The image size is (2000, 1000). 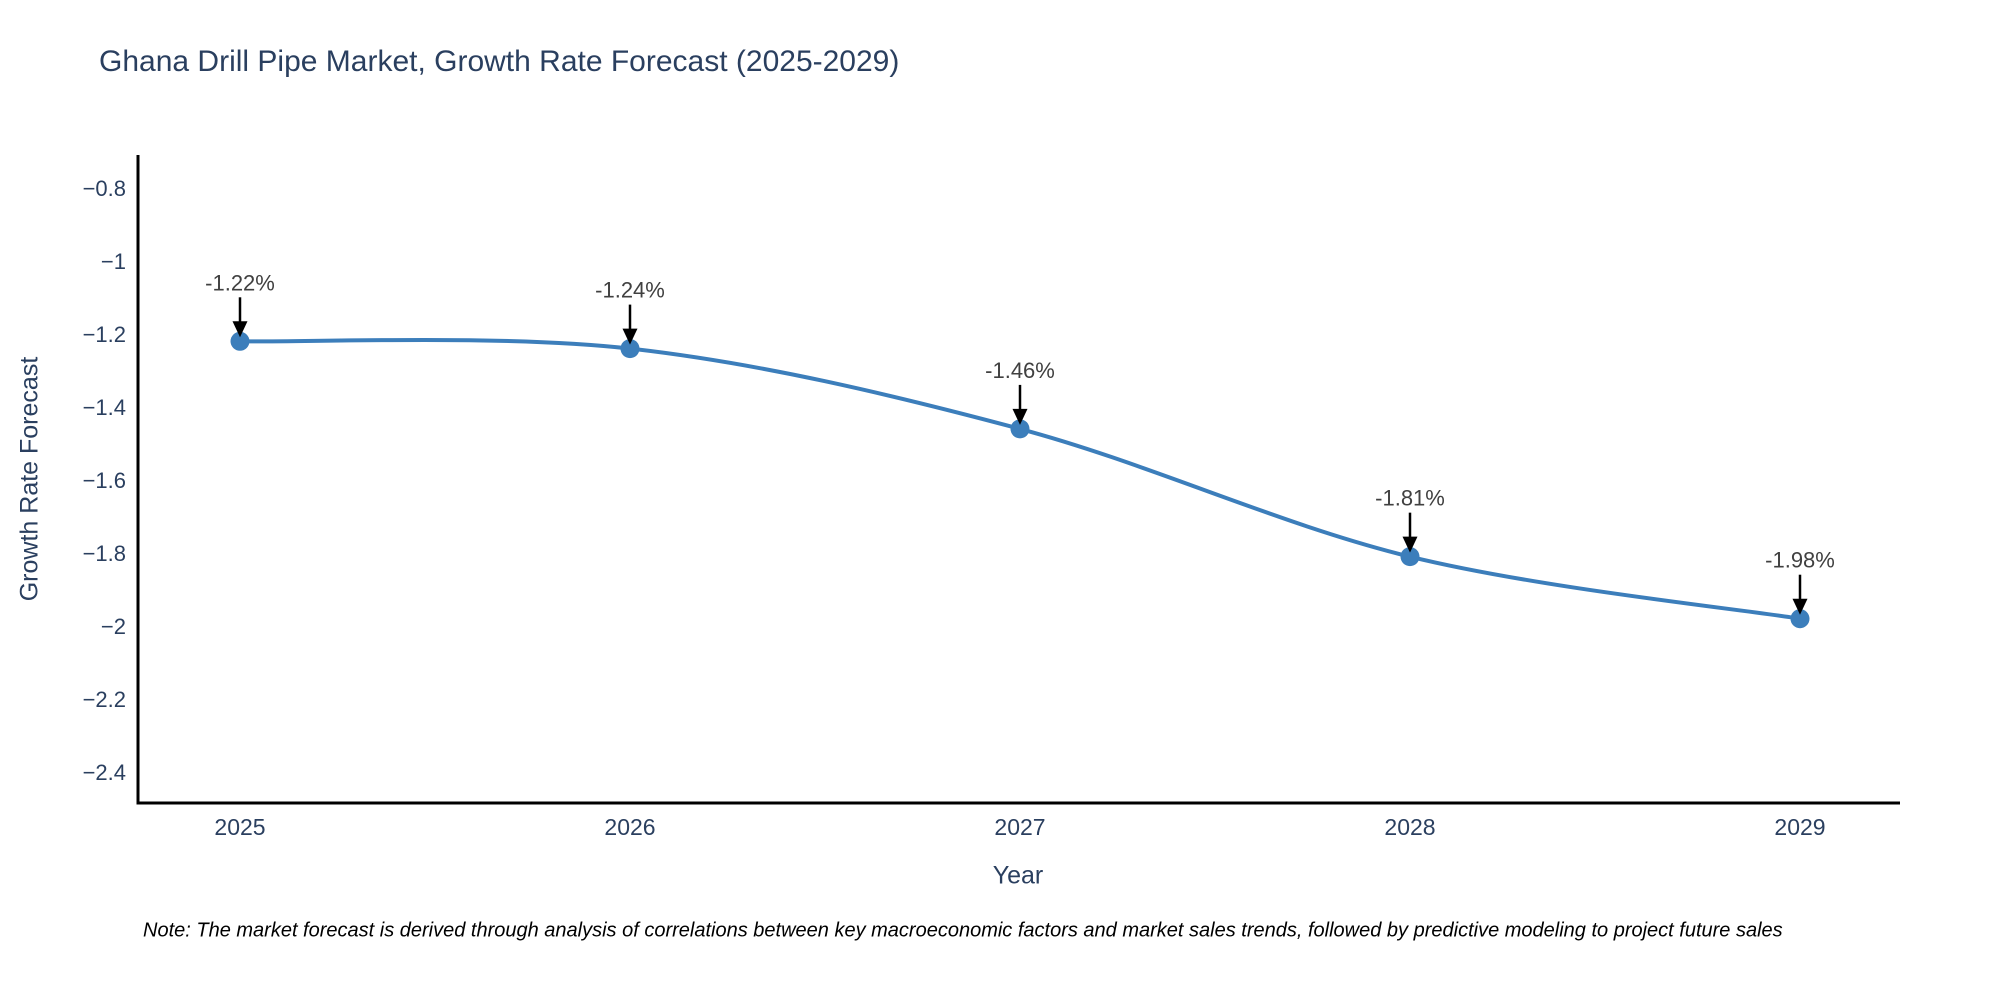 What do you see at coordinates (1019, 827) in the screenshot?
I see `x-tick-label: 2027` at bounding box center [1019, 827].